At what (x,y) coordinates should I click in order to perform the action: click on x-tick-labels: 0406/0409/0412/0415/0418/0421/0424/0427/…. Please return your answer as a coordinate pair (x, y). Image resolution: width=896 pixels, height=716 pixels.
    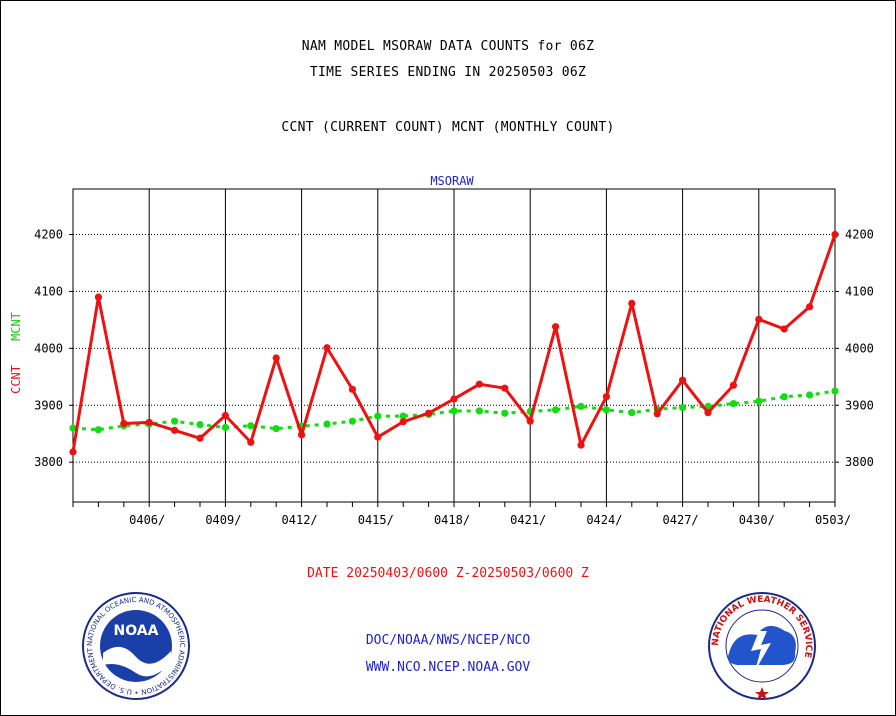
    Looking at the image, I should click on (490, 520).